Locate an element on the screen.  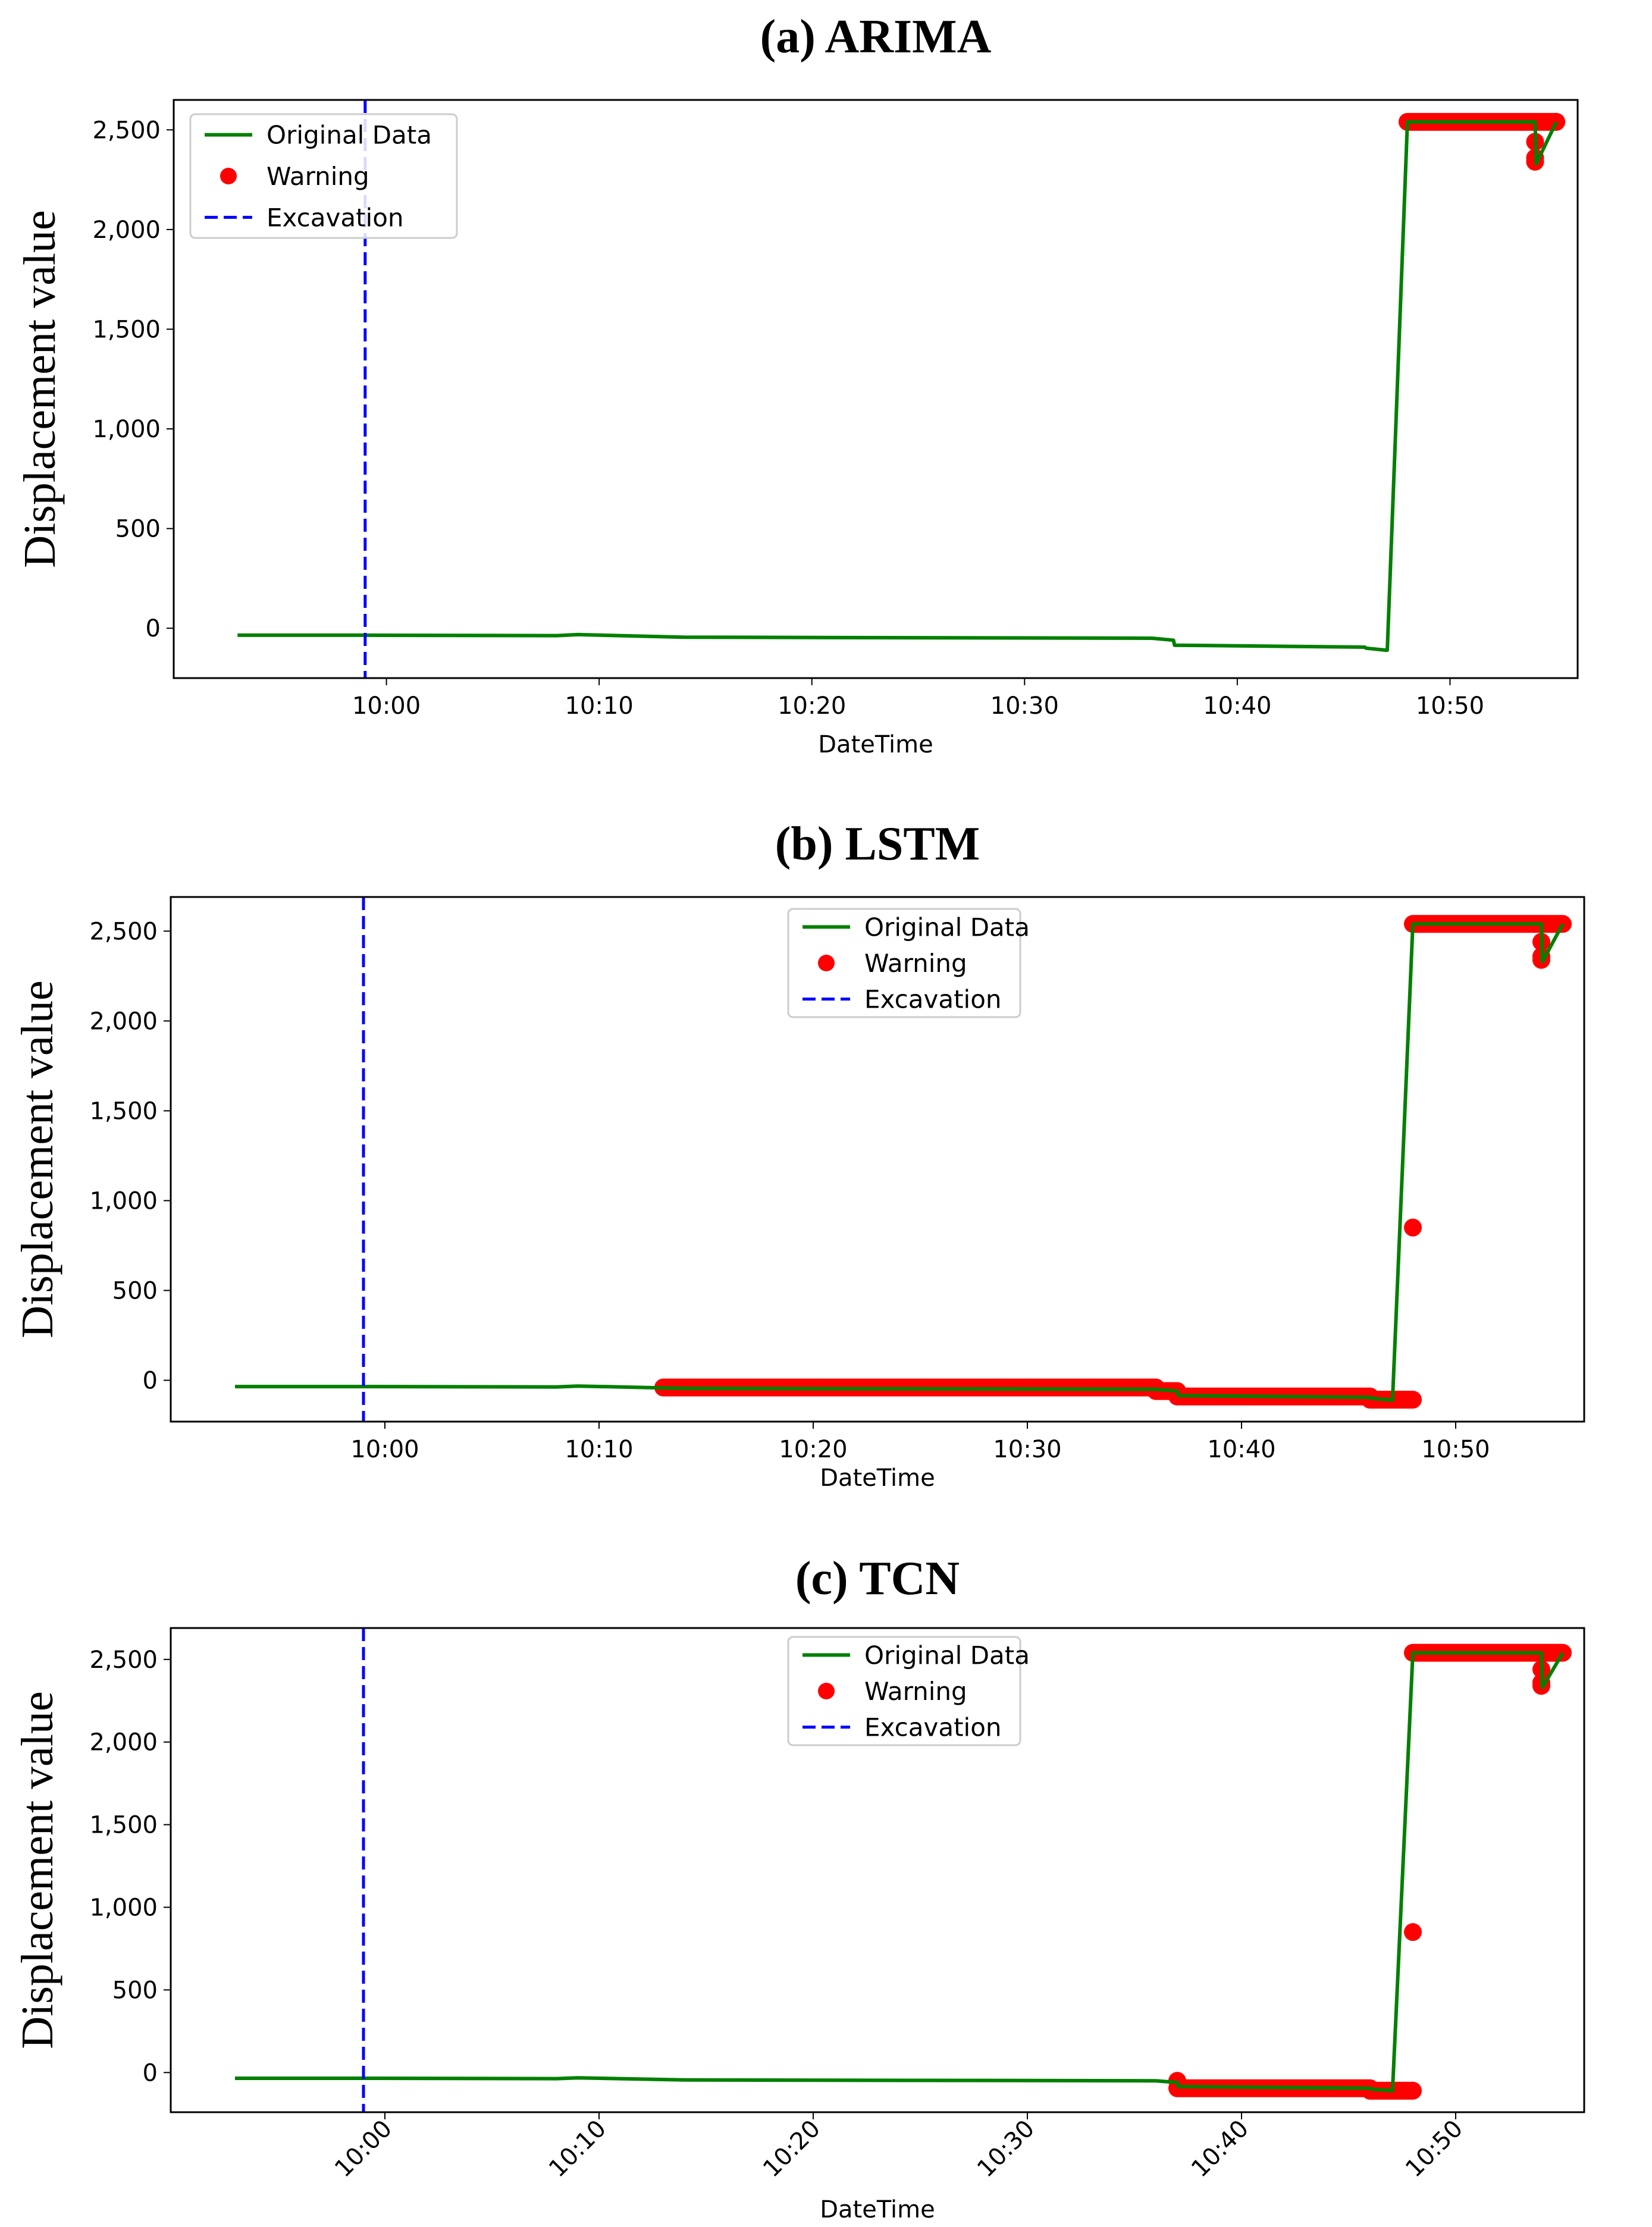
panel-title: (c) TCN is located at coordinates (877, 1578).